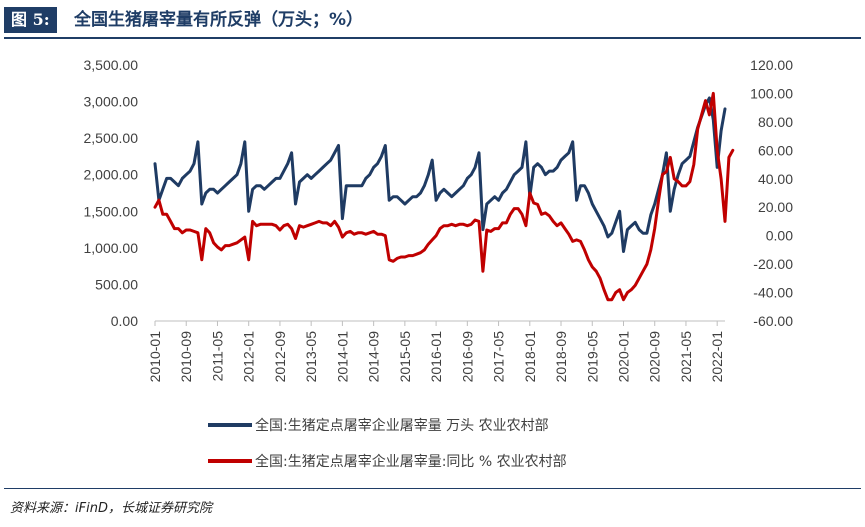 The width and height of the screenshot is (865, 527). Describe the element at coordinates (561, 357) in the screenshot. I see `x-tick-label: 2018-09` at that location.